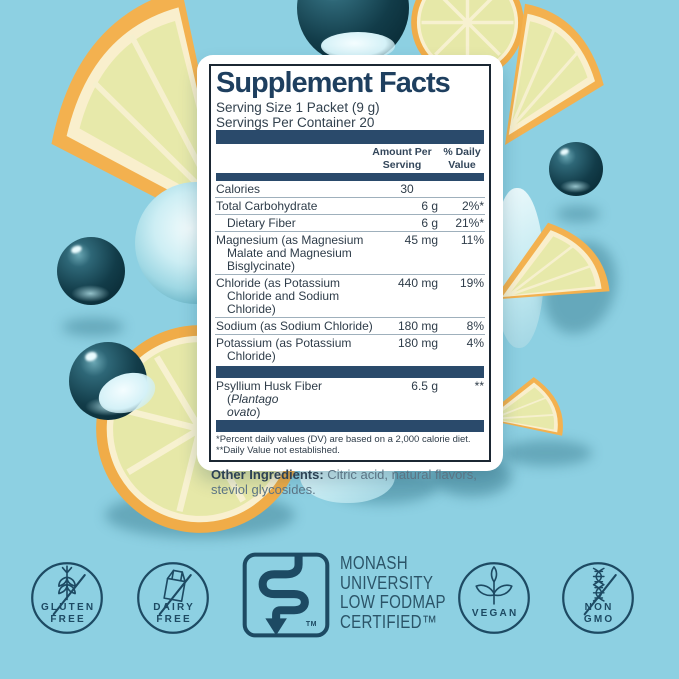 This screenshot has width=679, height=679. Describe the element at coordinates (479, 385) in the screenshot. I see `nutrient-daily-value: **` at that location.